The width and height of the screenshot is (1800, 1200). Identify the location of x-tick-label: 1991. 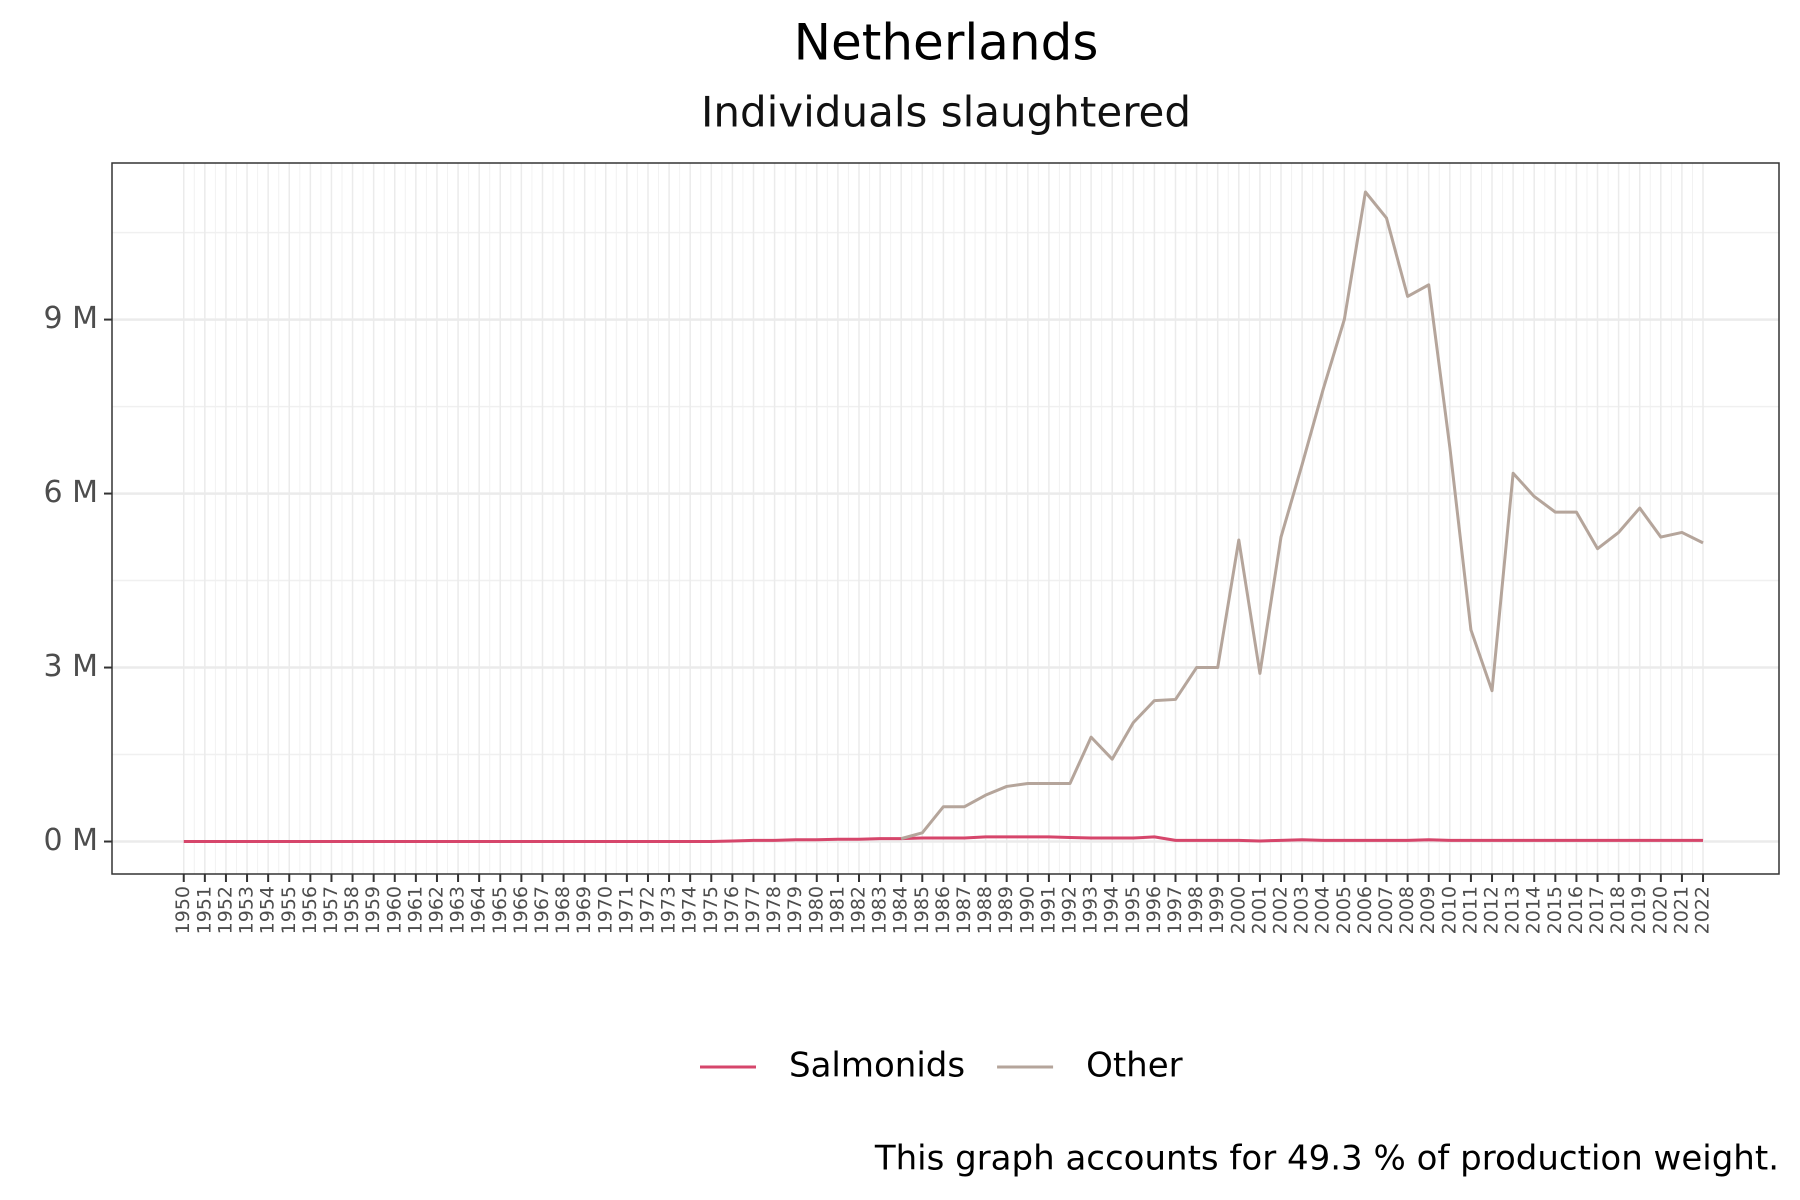
(1048, 910).